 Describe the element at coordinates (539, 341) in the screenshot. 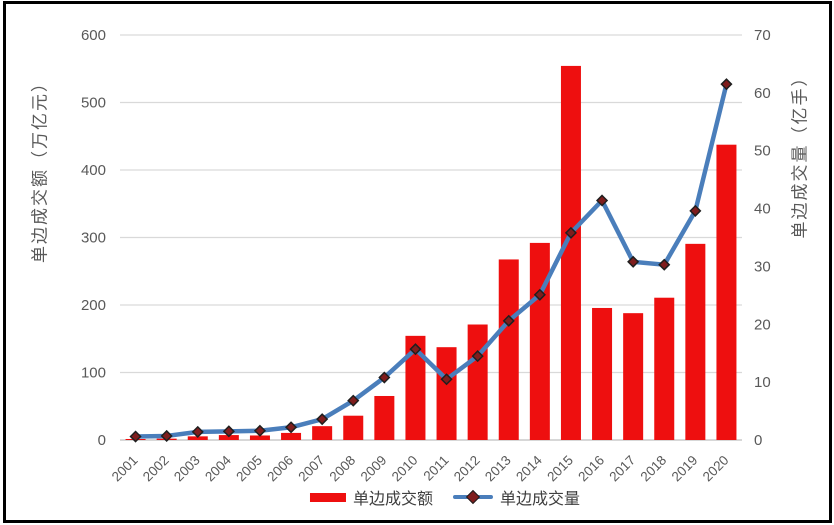

I see `bar-2014` at that location.